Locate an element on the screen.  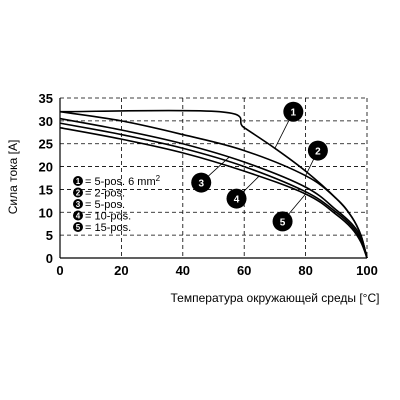
legend-marker-label: 2 is located at coordinates (78, 193).